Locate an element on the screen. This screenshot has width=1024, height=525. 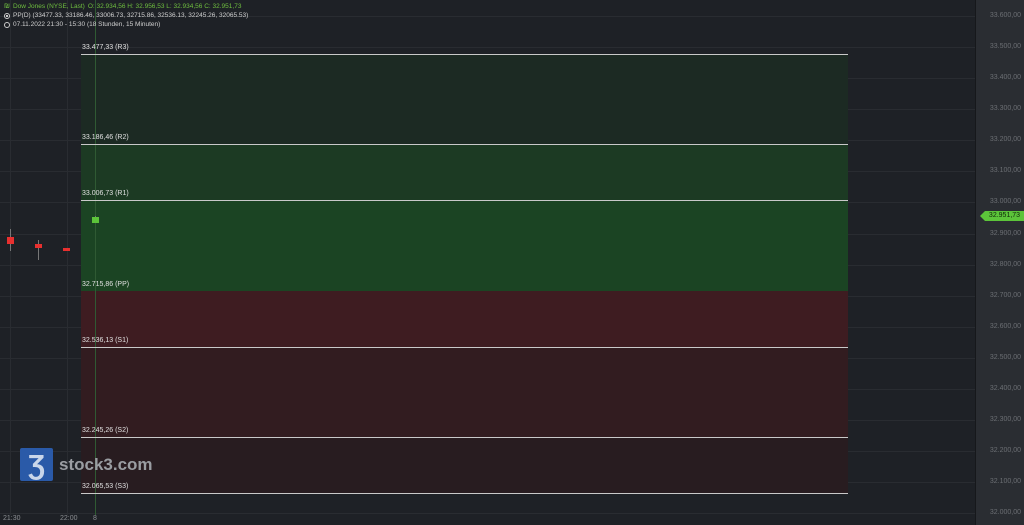
chart-icon: ₪ is located at coordinates (7, 6).